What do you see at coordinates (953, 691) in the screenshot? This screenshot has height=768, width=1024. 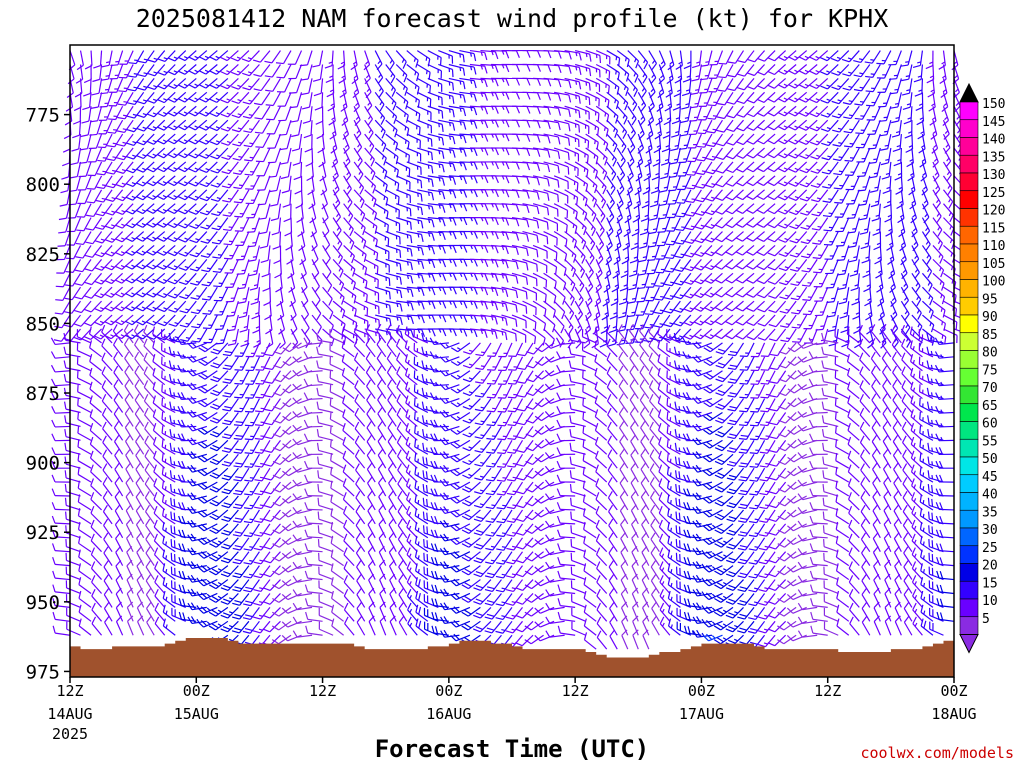 I see `x-tick-time: 00Z` at bounding box center [953, 691].